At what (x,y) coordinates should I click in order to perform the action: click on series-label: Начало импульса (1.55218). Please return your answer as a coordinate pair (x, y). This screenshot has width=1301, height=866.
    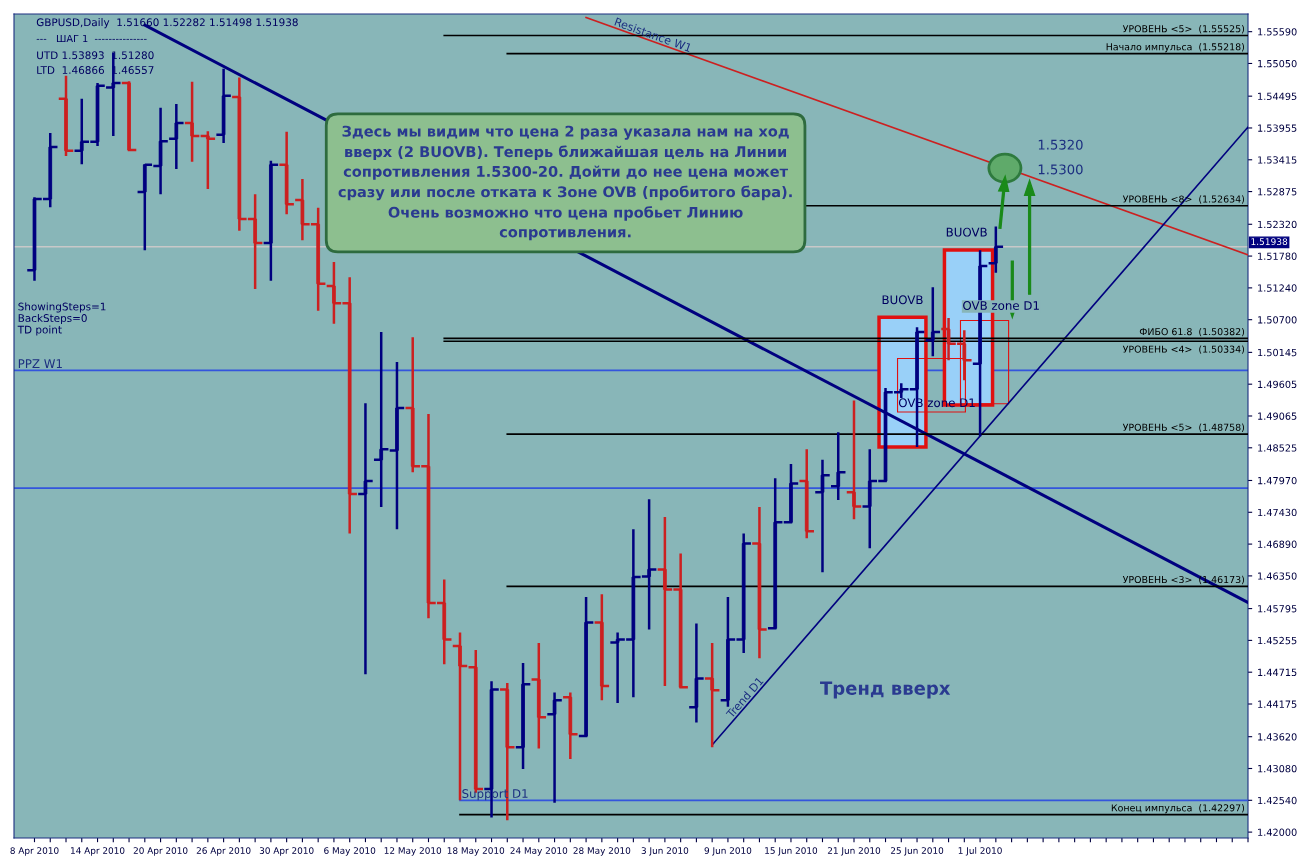
    Looking at the image, I should click on (1175, 48).